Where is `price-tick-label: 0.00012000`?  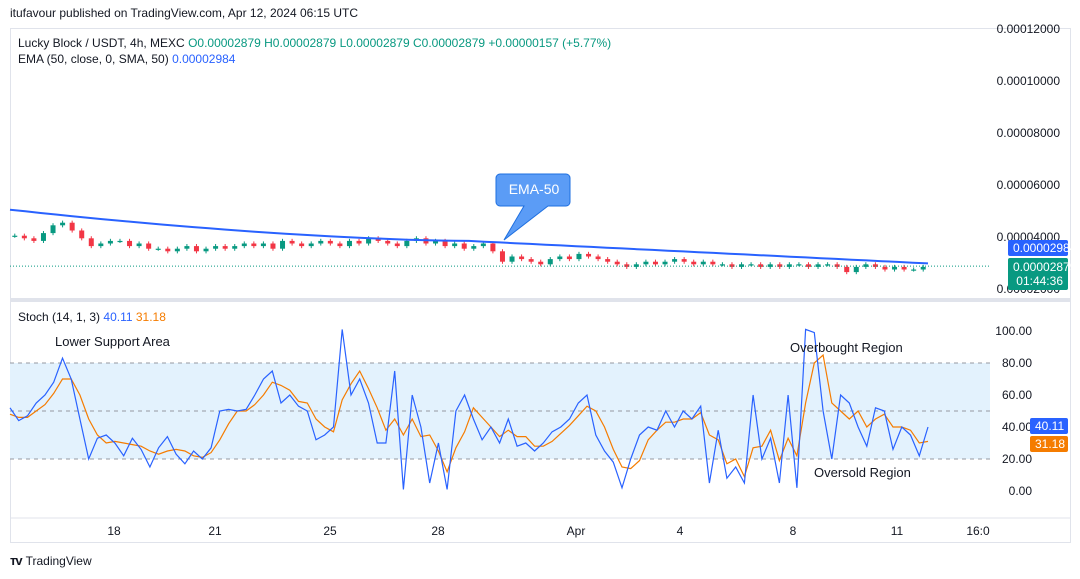
price-tick-label: 0.00012000 is located at coordinates (1029, 29).